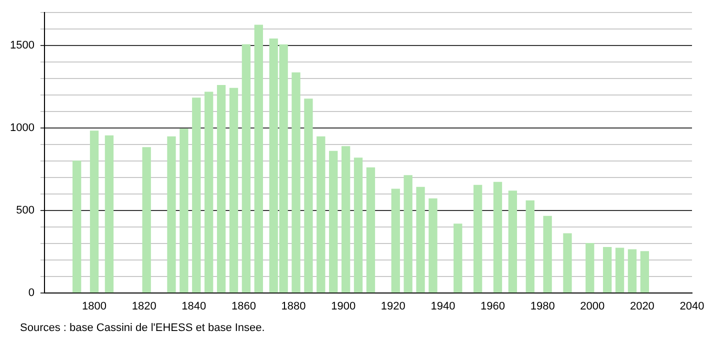  What do you see at coordinates (31, 292) in the screenshot?
I see `y-tick-label: 0` at bounding box center [31, 292].